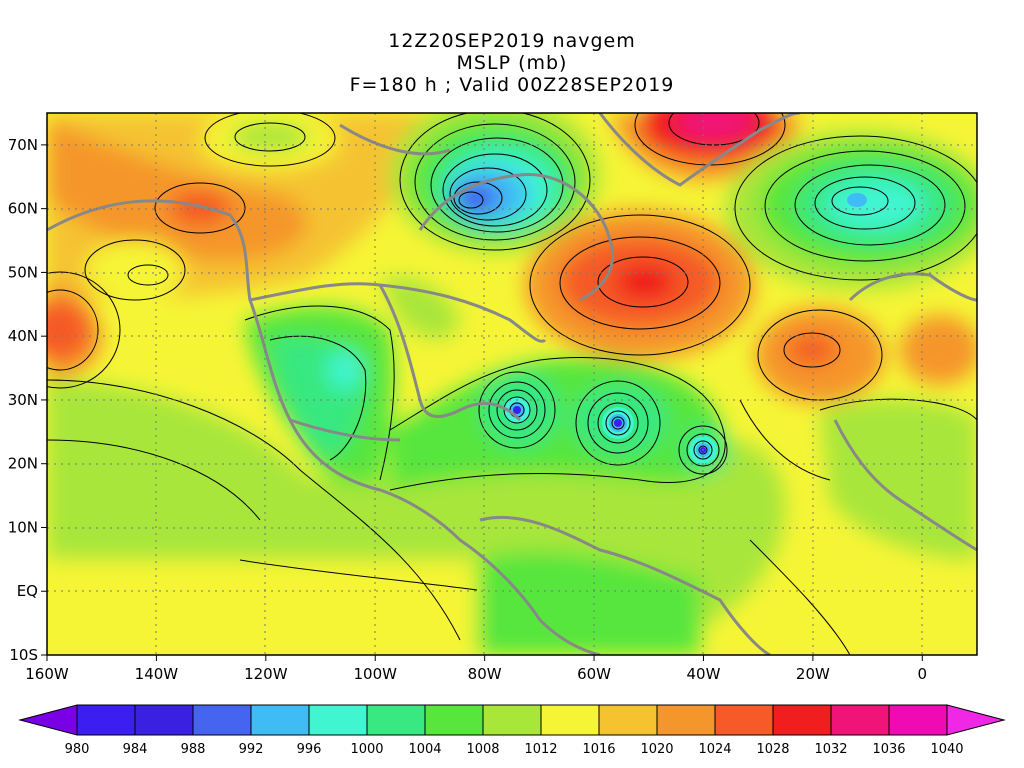  What do you see at coordinates (251, 749) in the screenshot?
I see `colorbar-label: 992` at bounding box center [251, 749].